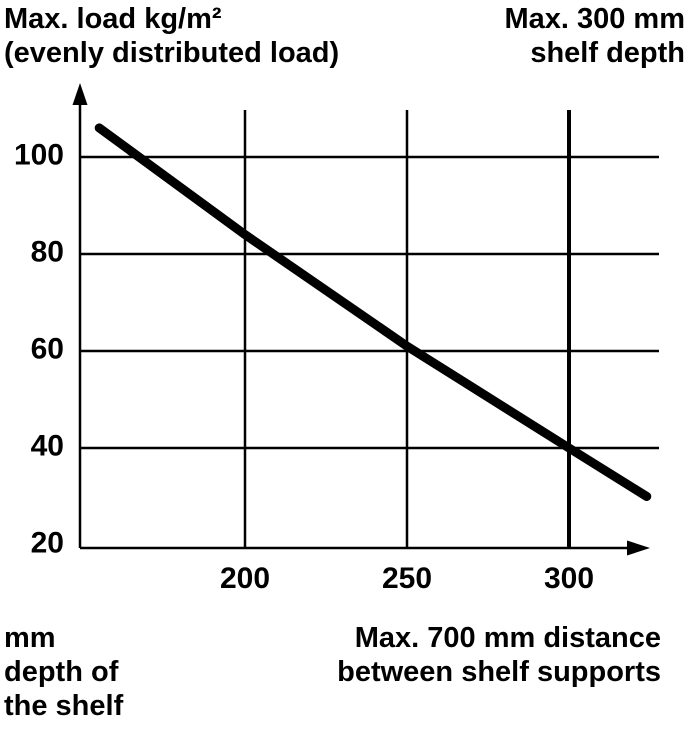  I want to click on x-axis-title-line2: depth of, so click(61, 672).